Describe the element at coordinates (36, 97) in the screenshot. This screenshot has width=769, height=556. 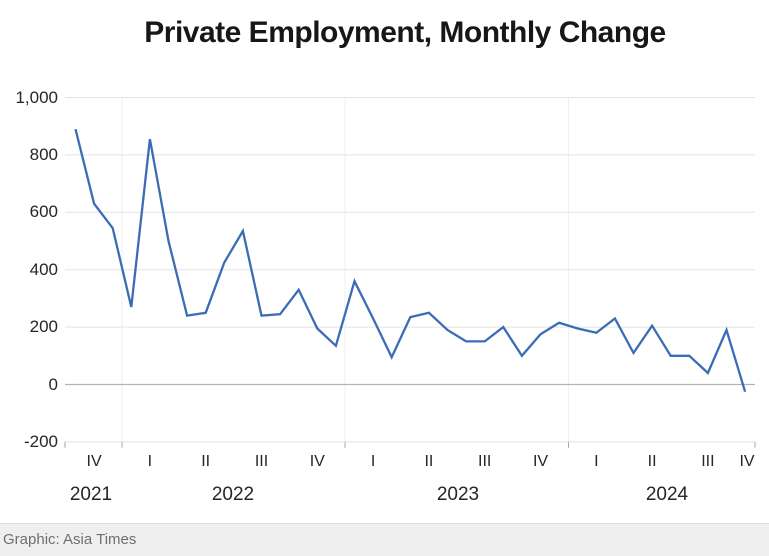
I see `y-axis-tick-label: 1,000` at that location.